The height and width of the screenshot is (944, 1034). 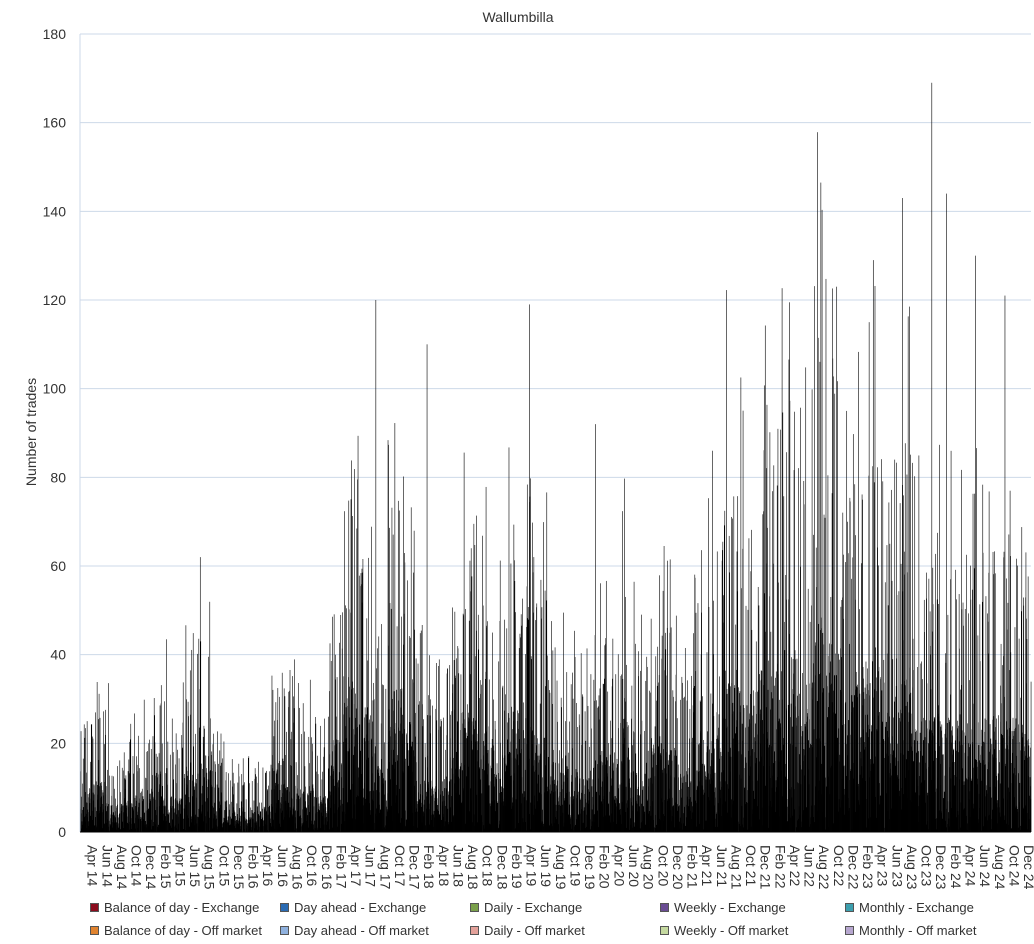 What do you see at coordinates (575, 865) in the screenshot?
I see `x-tick-label: Oct 19` at bounding box center [575, 865].